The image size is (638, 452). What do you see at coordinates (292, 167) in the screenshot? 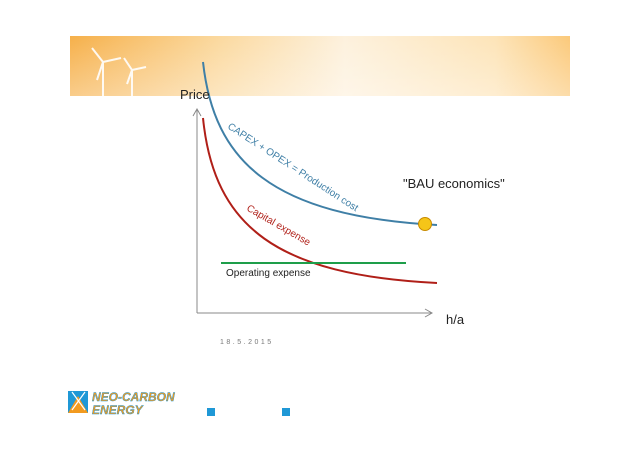
I see `production-cost-label: CAPEX + OPEX = Production cost` at bounding box center [292, 167].